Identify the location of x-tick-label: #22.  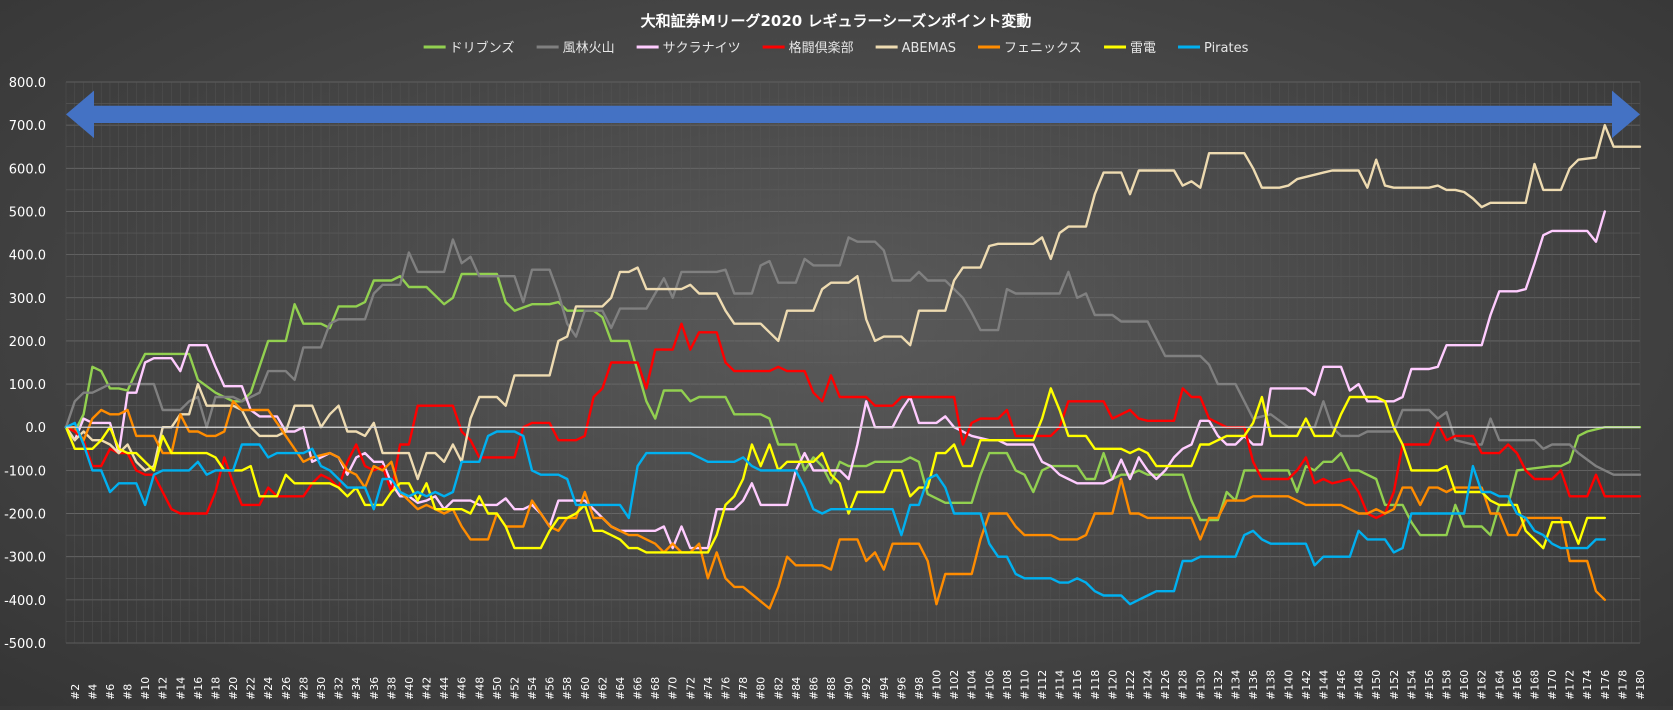
(251, 688).